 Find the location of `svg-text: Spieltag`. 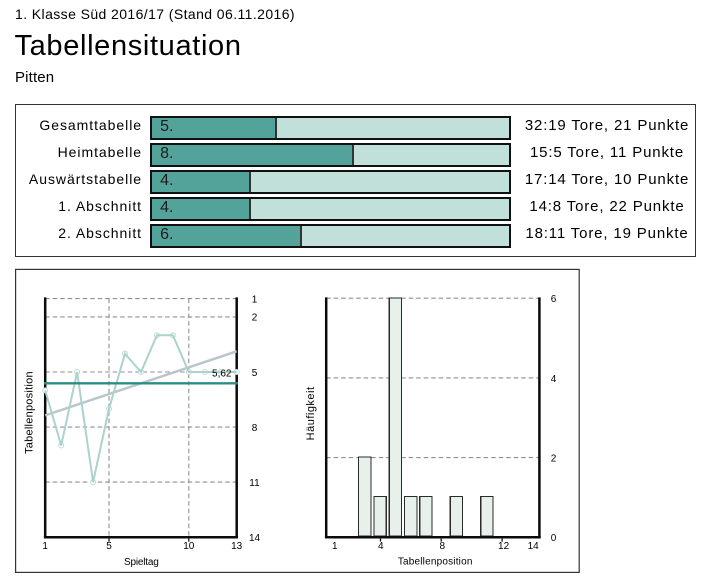

svg-text: Spieltag is located at coordinates (141, 562).